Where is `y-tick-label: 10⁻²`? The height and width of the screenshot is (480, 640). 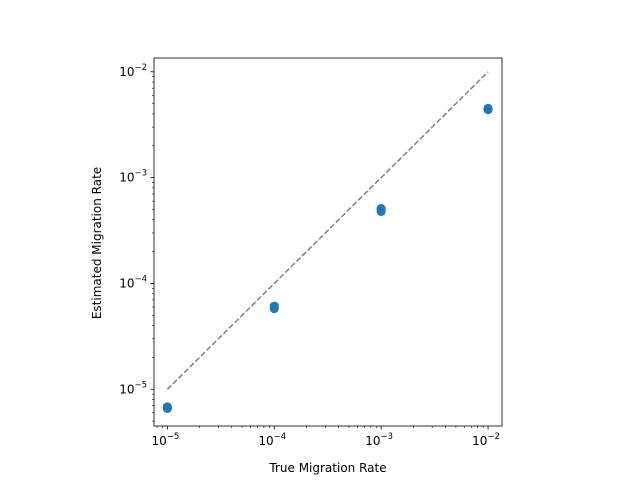 y-tick-label: 10⁻² is located at coordinates (133, 71).